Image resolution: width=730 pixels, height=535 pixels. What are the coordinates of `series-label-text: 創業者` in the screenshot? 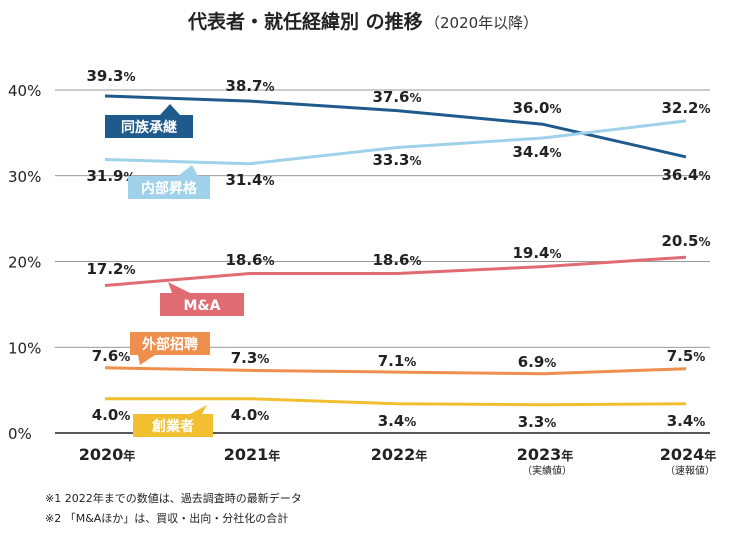 It's located at (172, 426).